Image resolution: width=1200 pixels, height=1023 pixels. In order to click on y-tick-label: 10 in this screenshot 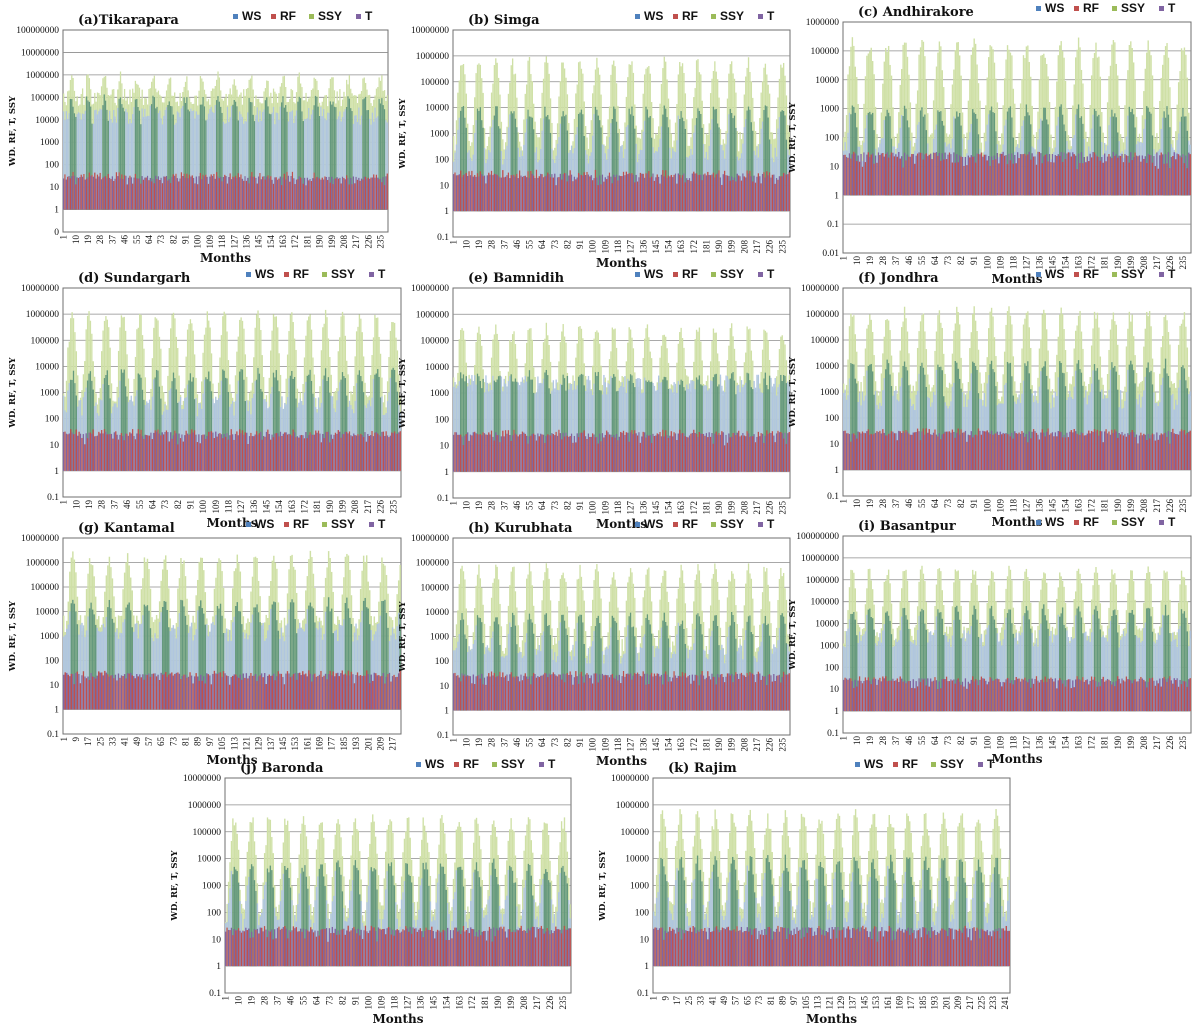, I will do `click(55, 446)`.